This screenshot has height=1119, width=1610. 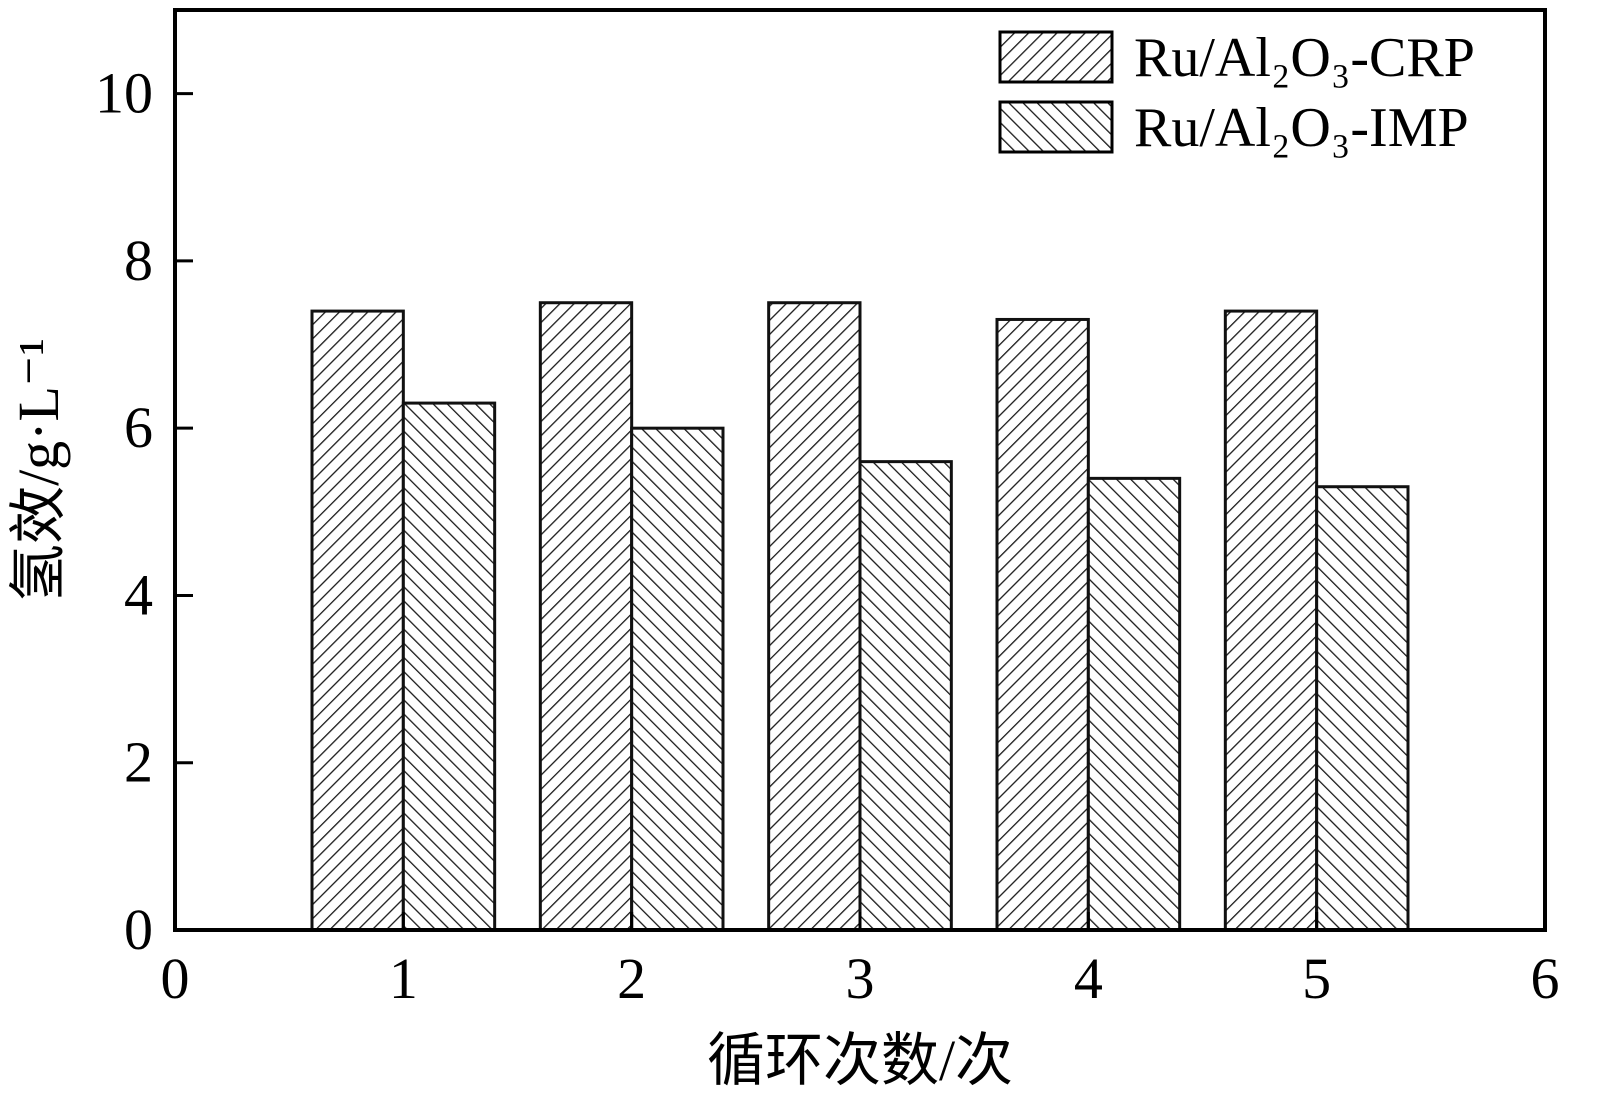 I want to click on legend-swatch-crp-icon, so click(x=1056, y=57).